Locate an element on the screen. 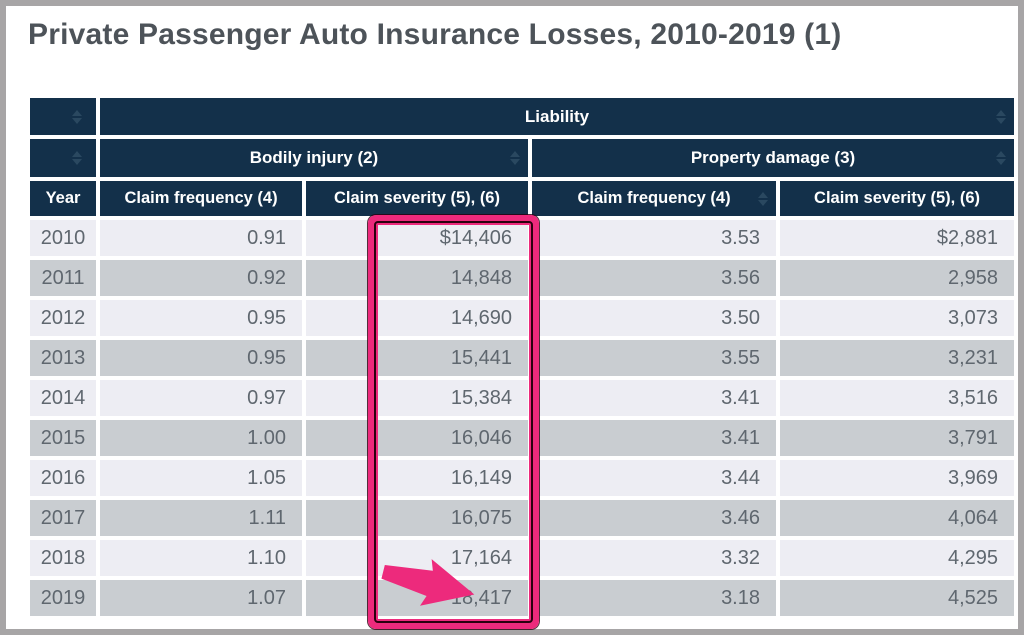 This screenshot has width=1024, height=635. pd-claim-frequency-cell: 3.44 is located at coordinates (654, 478).